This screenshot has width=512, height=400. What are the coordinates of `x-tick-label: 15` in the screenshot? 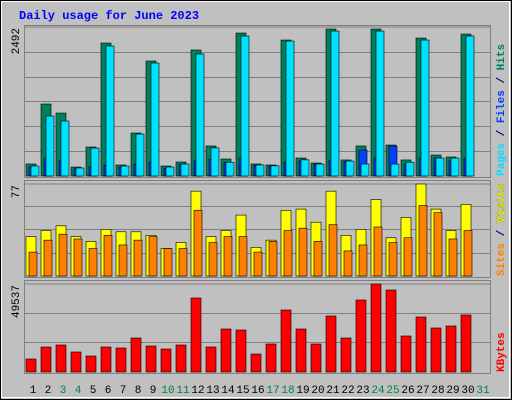 It's located at (242, 391).